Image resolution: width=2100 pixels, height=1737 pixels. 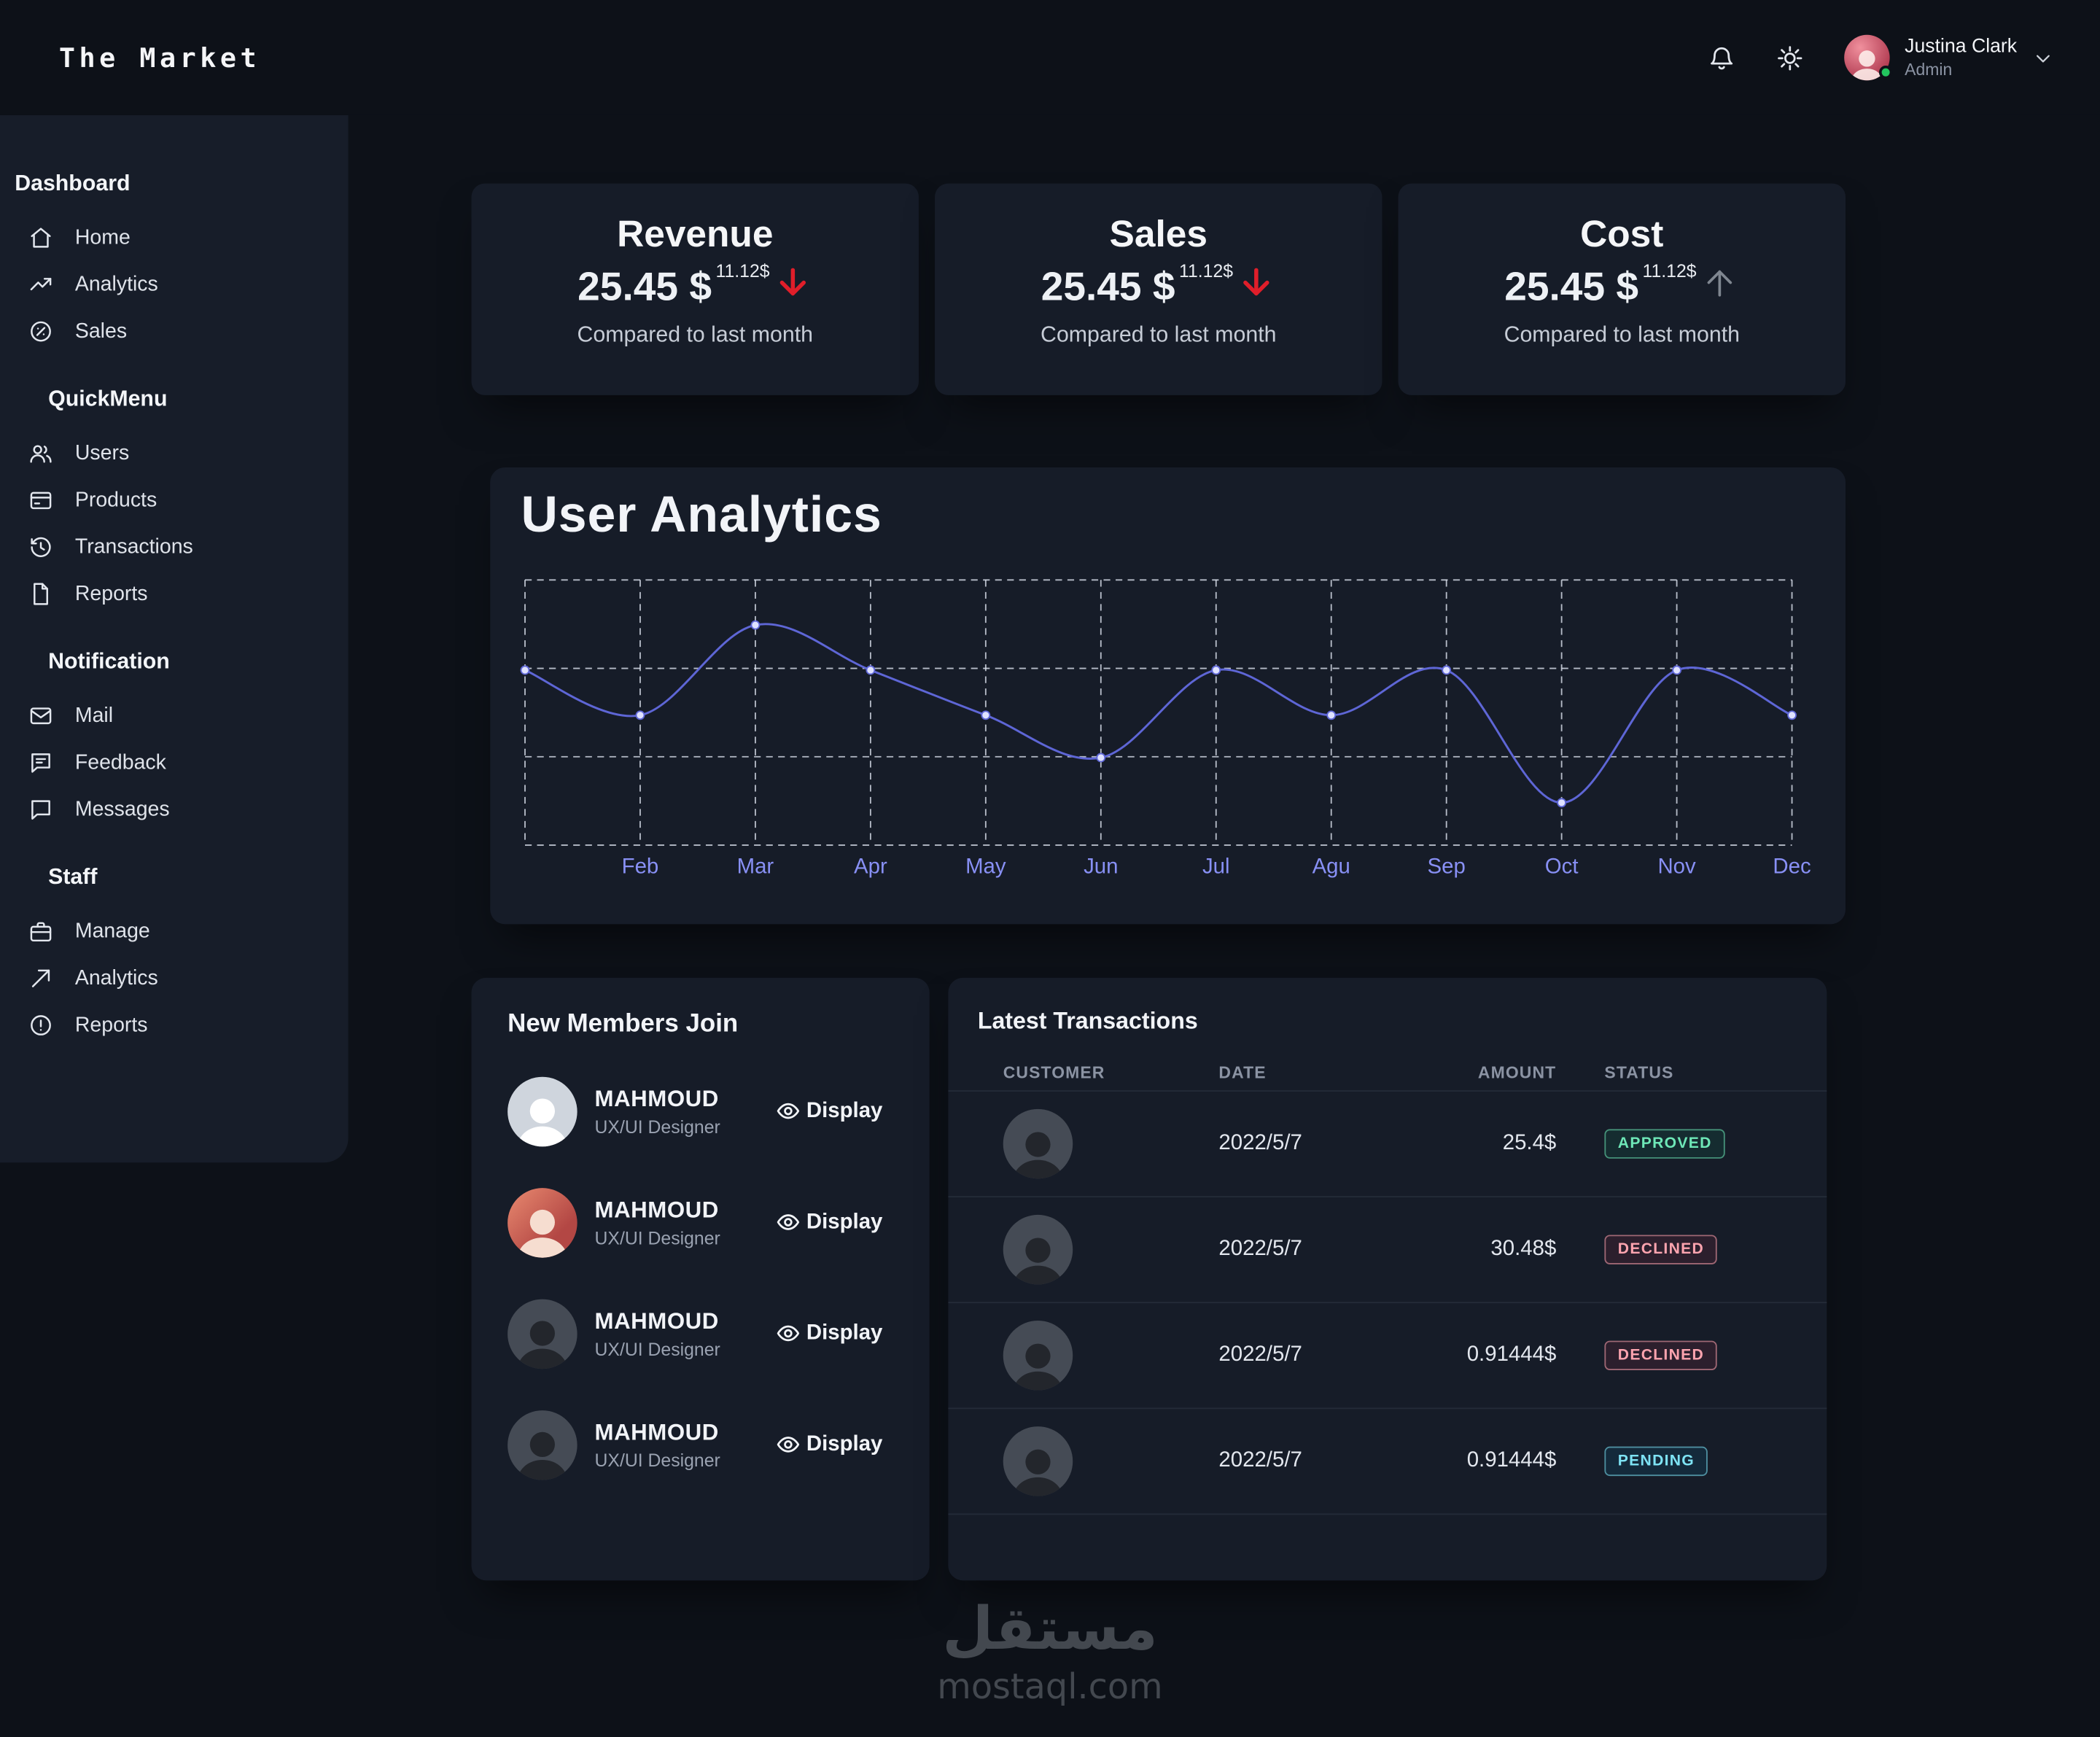 I want to click on column-date: DATE, so click(x=1242, y=1072).